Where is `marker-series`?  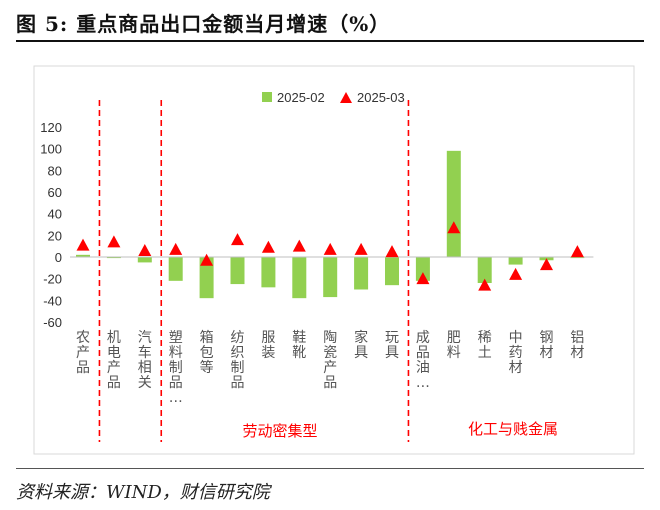 marker-series is located at coordinates (330, 256).